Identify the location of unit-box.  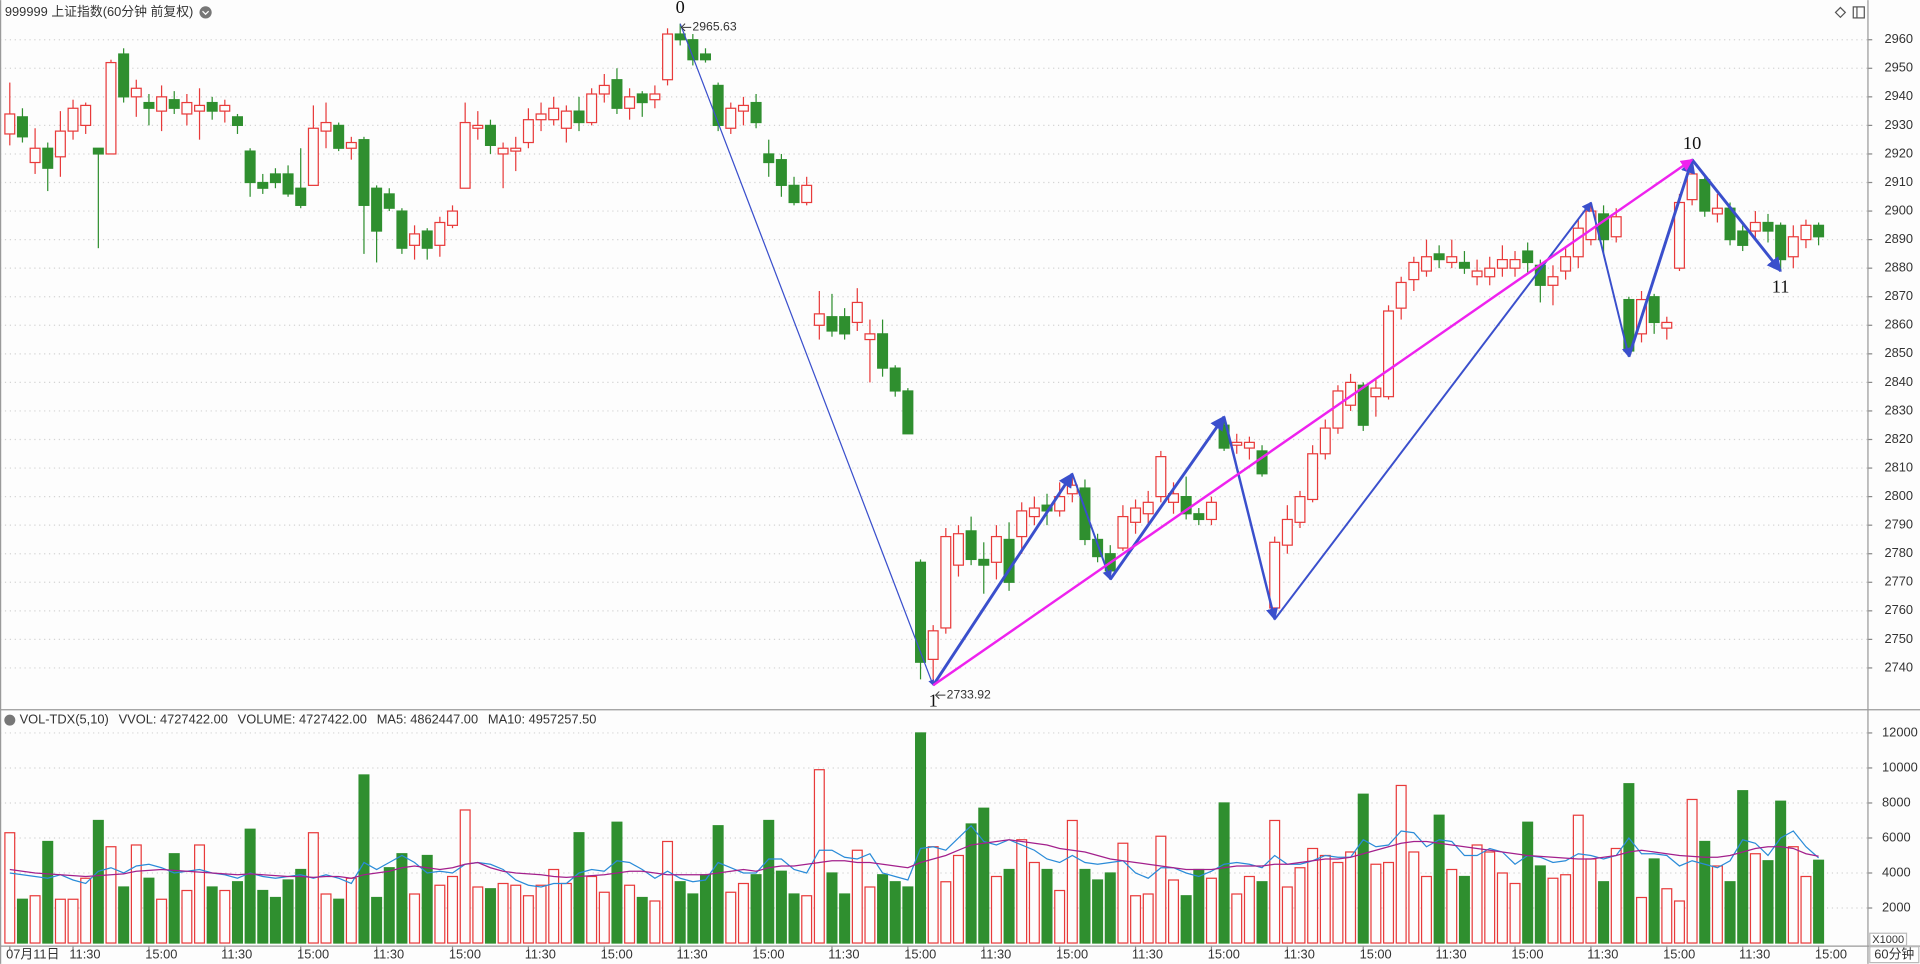
(1888, 939).